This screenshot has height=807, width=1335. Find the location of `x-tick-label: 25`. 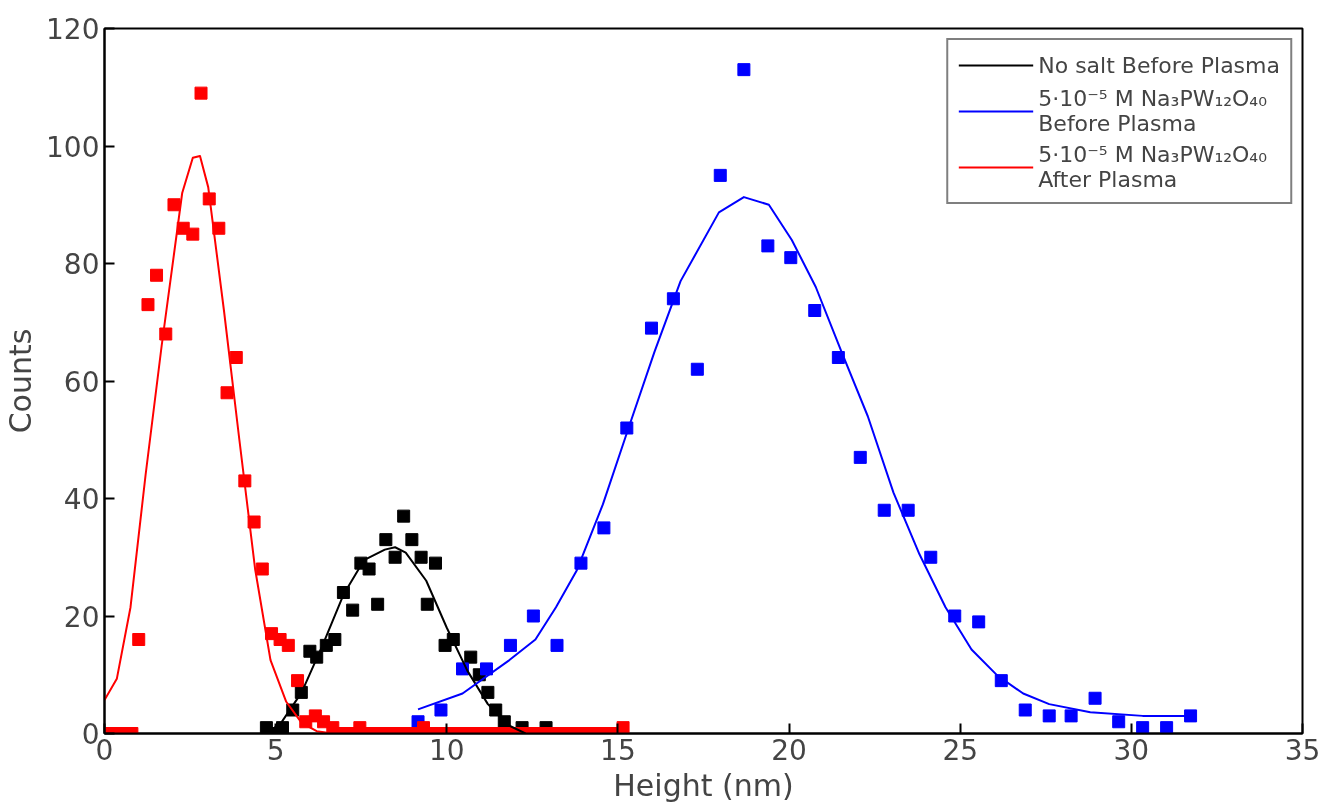

x-tick-label: 25 is located at coordinates (960, 750).